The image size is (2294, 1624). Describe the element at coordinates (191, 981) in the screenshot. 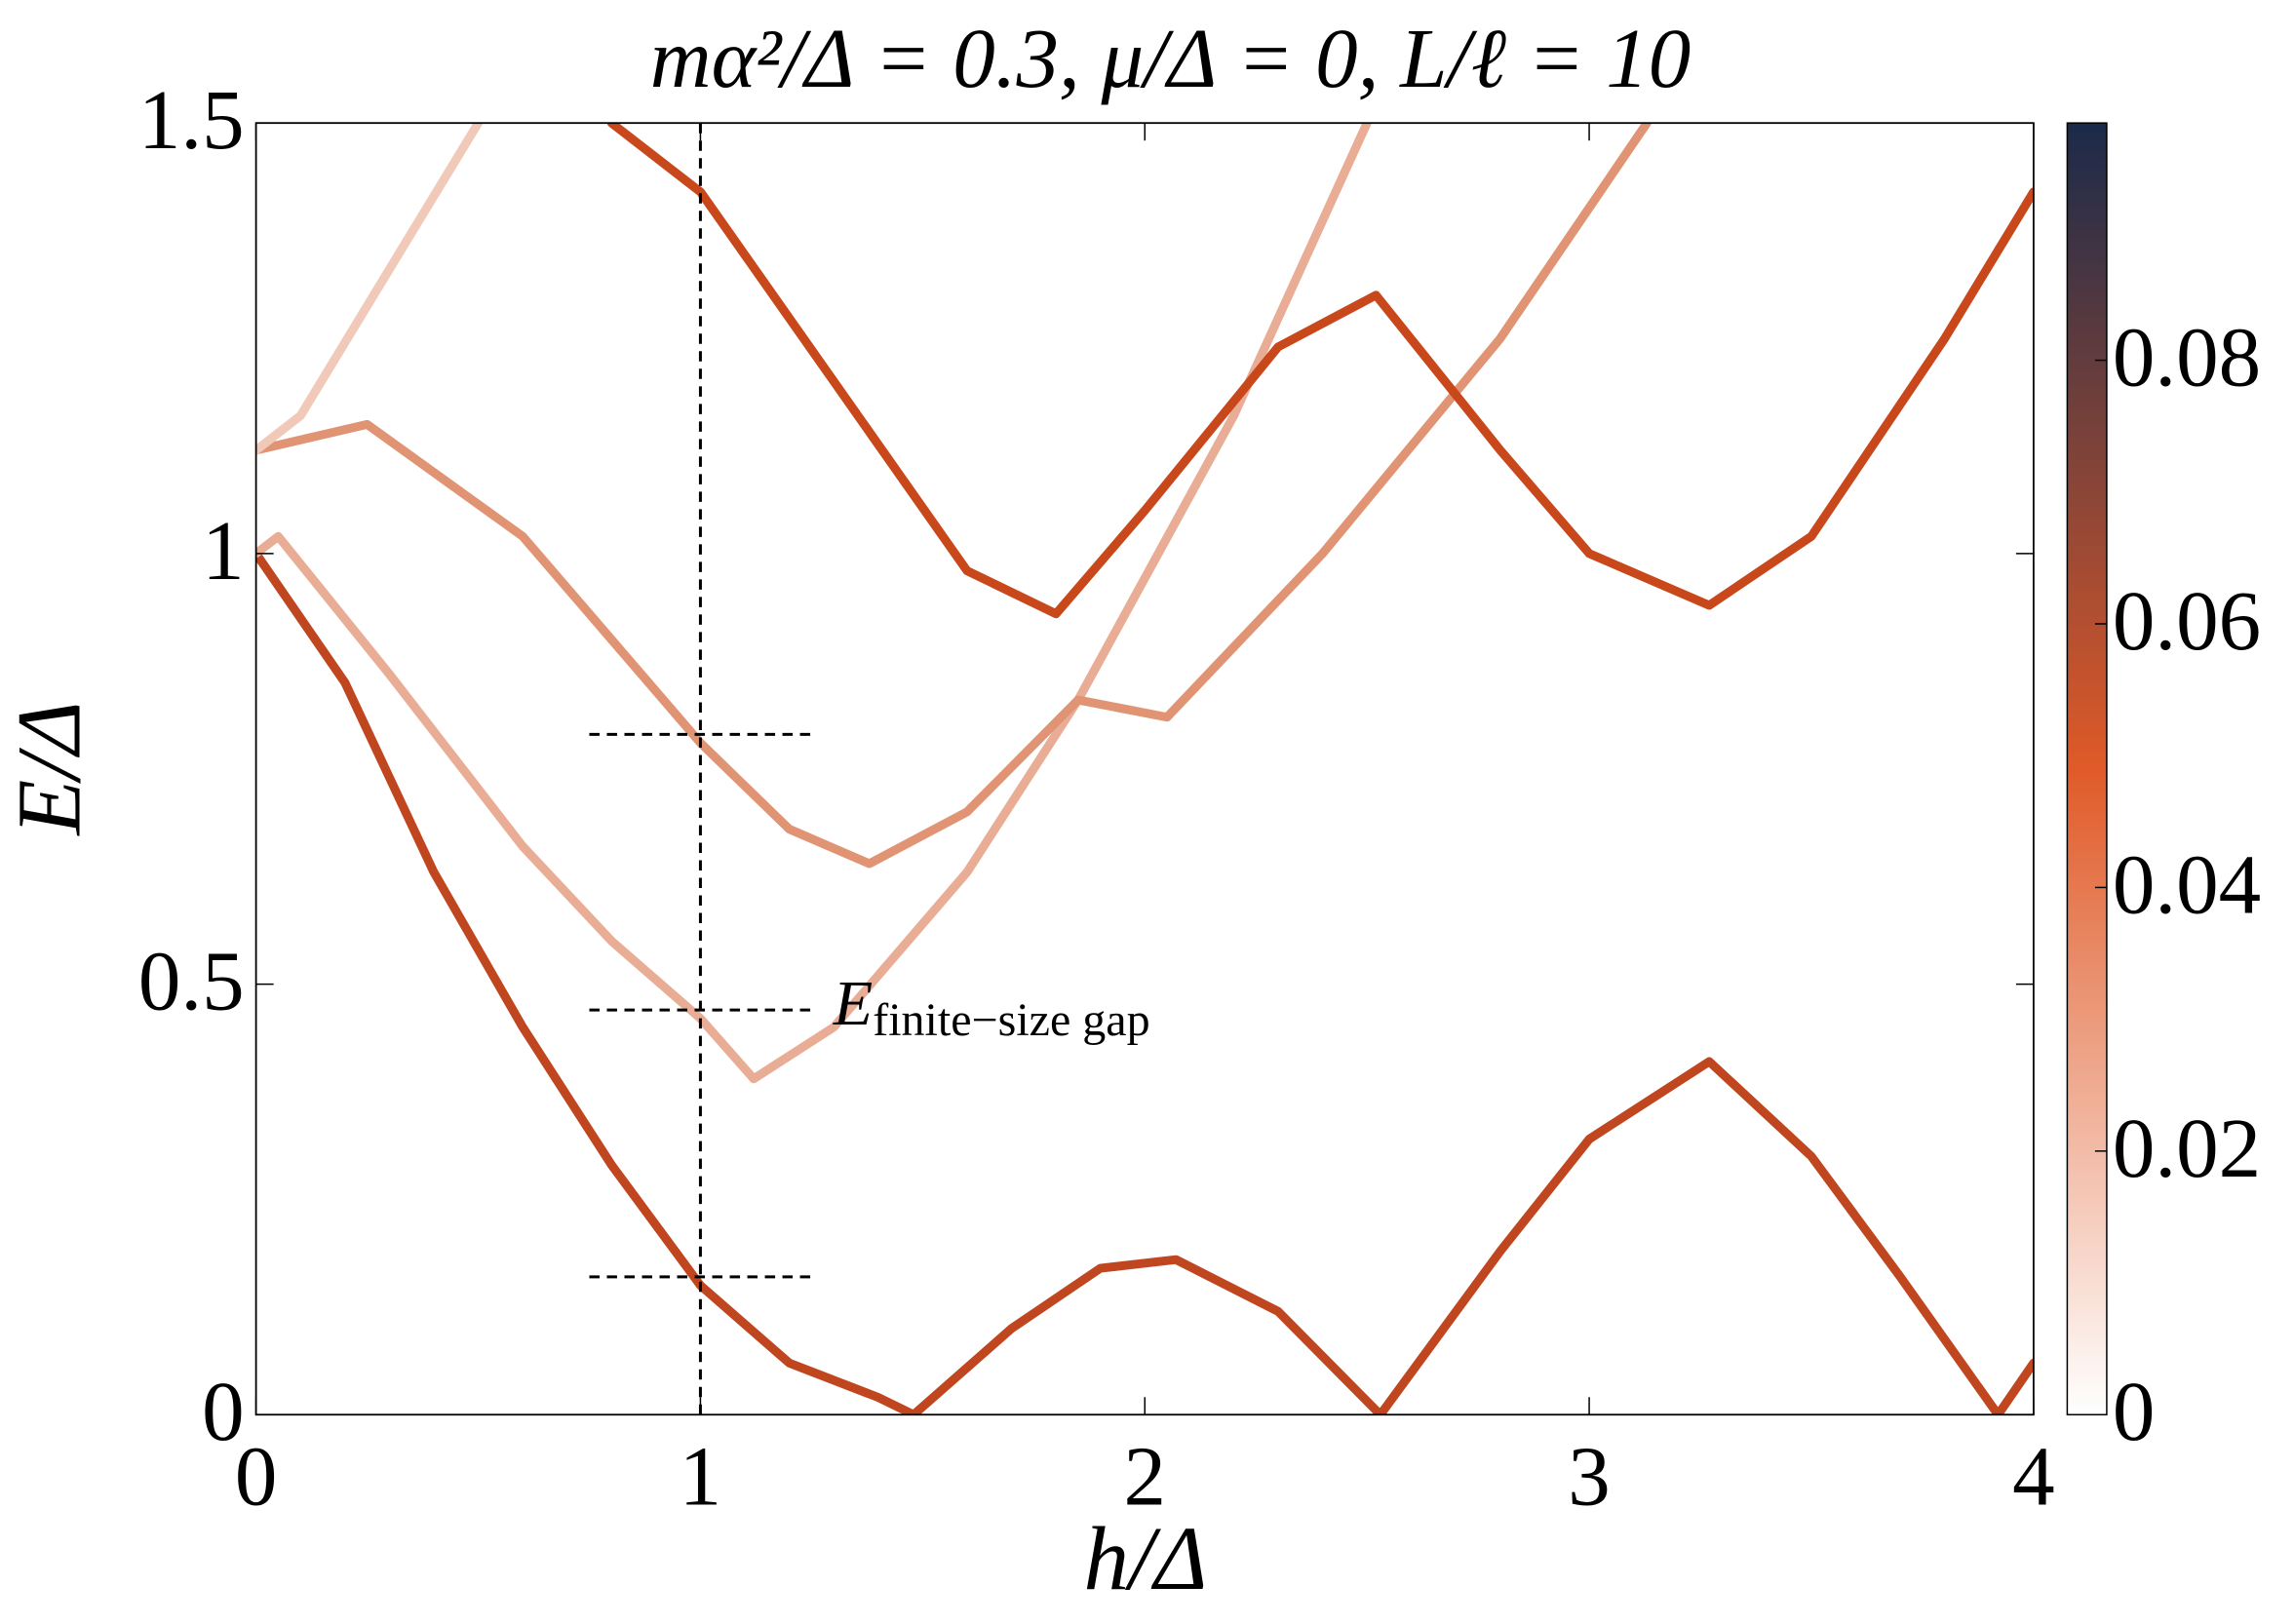

I see `y-tick-label: 0.5` at that location.